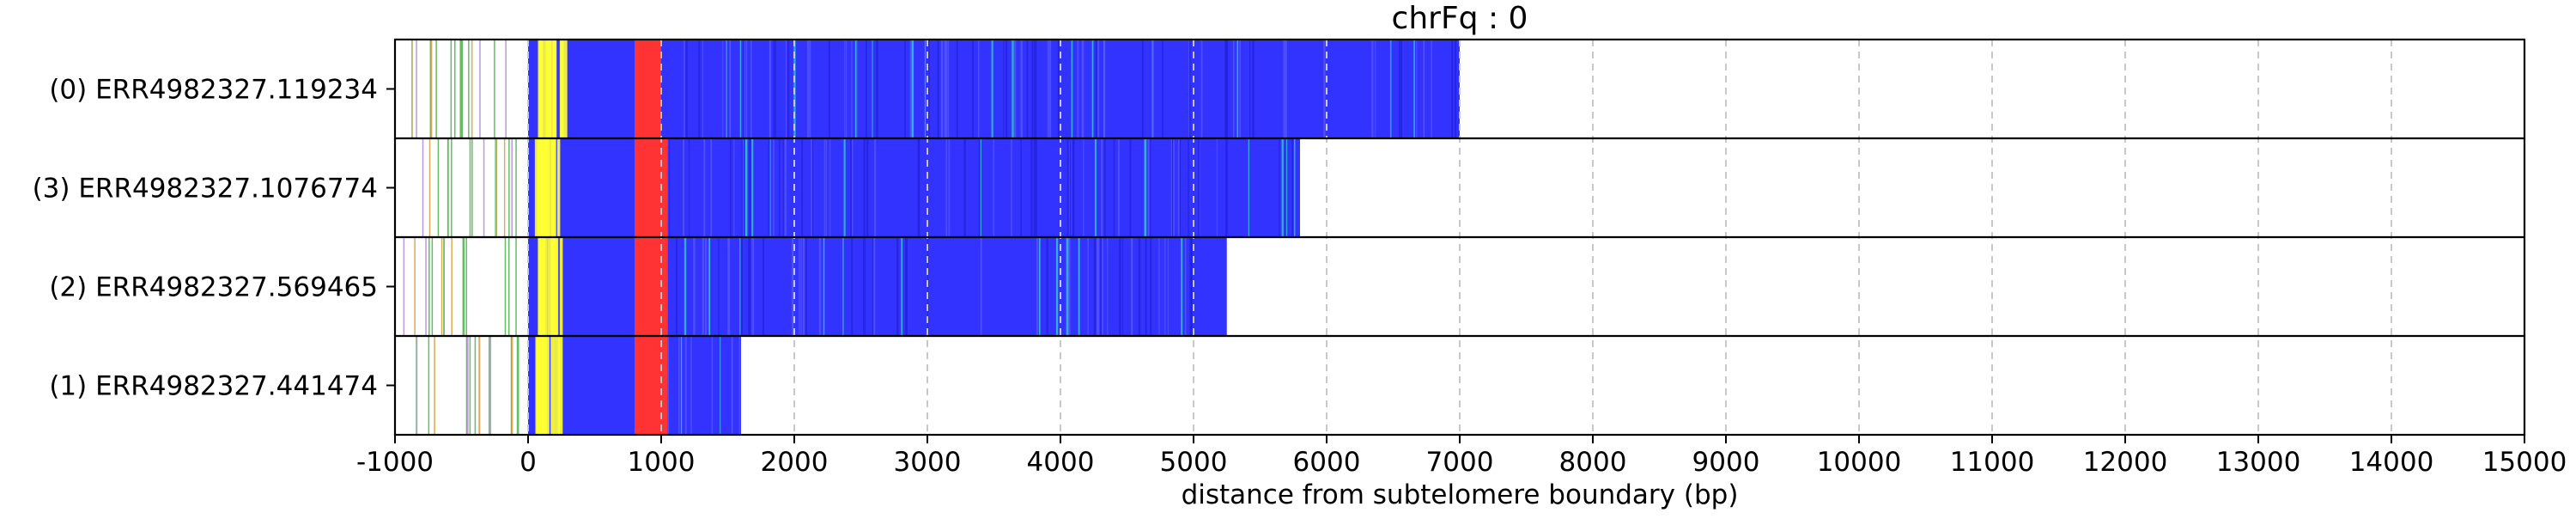  I want to click on x-tick-label: 3000, so click(928, 462).